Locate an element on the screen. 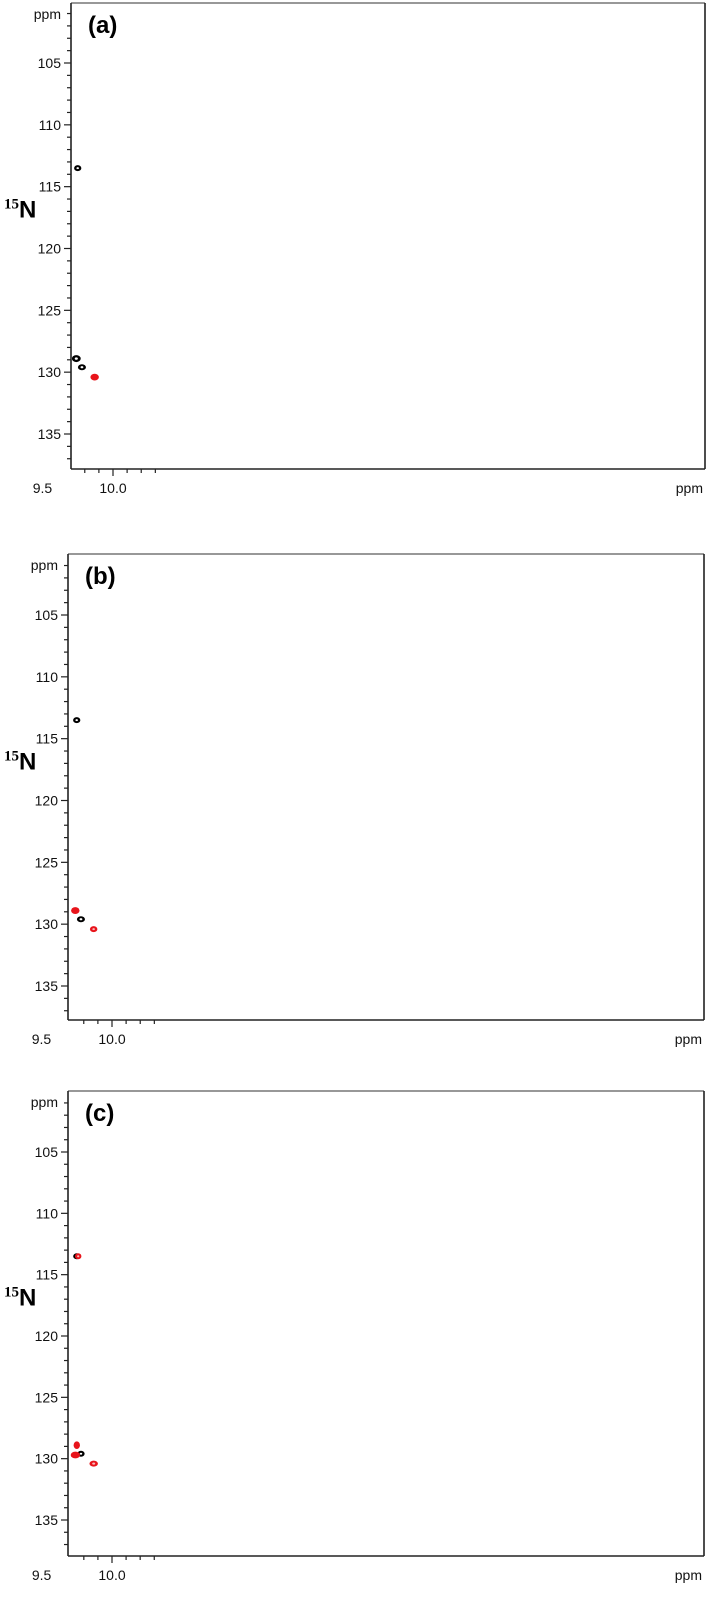 The height and width of the screenshot is (1613, 708). panel-label: (a) is located at coordinates (102, 25).